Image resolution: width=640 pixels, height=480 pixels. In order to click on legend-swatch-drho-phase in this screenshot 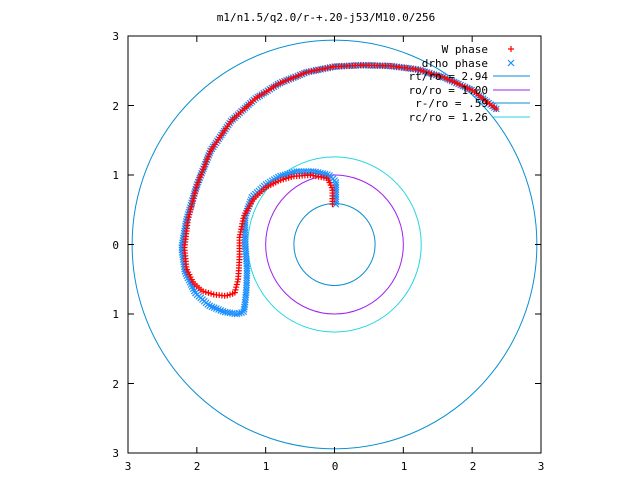, I will do `click(511, 63)`.